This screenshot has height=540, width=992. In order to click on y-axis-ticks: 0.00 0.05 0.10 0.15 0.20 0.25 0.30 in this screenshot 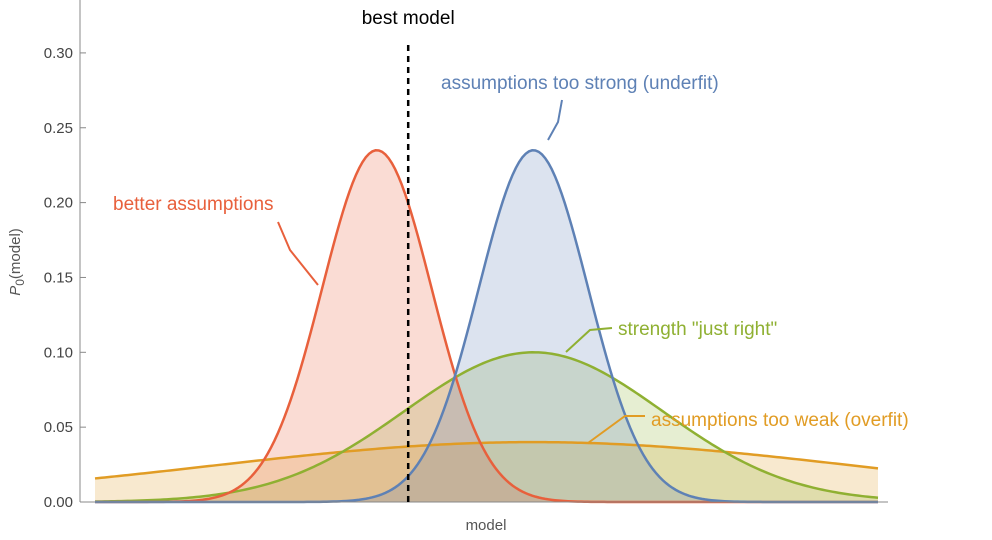, I will do `click(65, 278)`.